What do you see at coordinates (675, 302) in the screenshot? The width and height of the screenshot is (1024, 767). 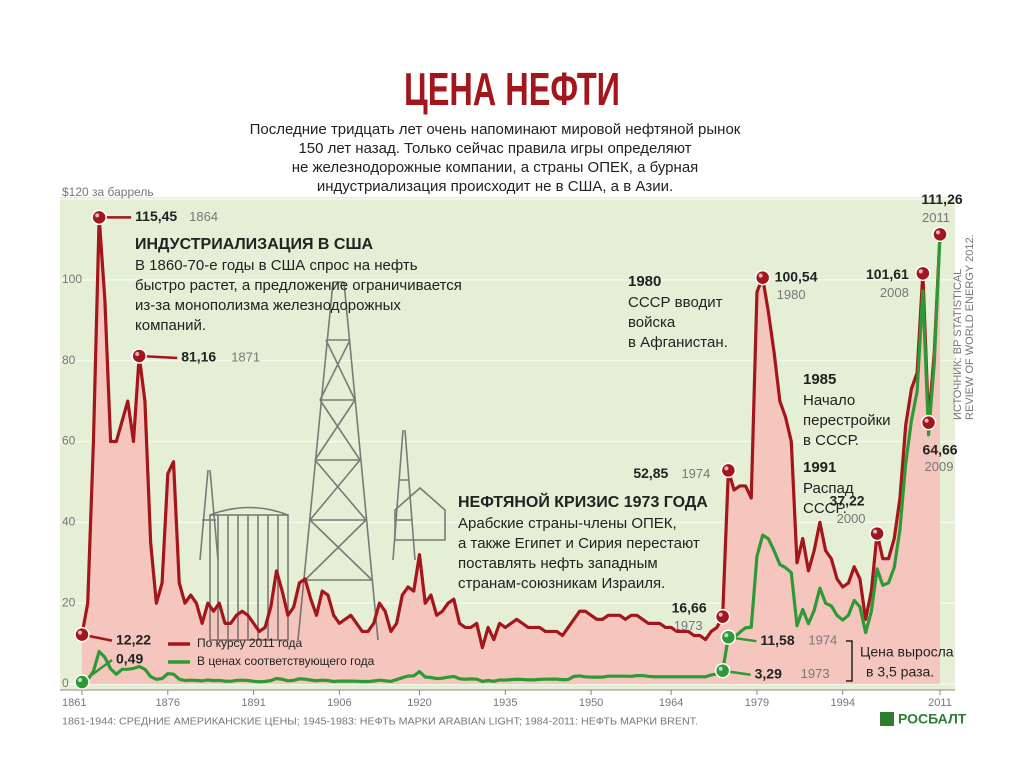 I see `annotation-line: СССР вводит` at bounding box center [675, 302].